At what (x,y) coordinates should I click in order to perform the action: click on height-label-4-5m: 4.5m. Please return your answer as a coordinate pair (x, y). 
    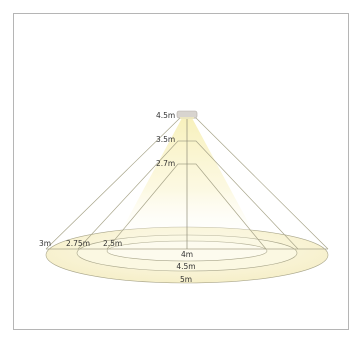
    Looking at the image, I should click on (165, 115).